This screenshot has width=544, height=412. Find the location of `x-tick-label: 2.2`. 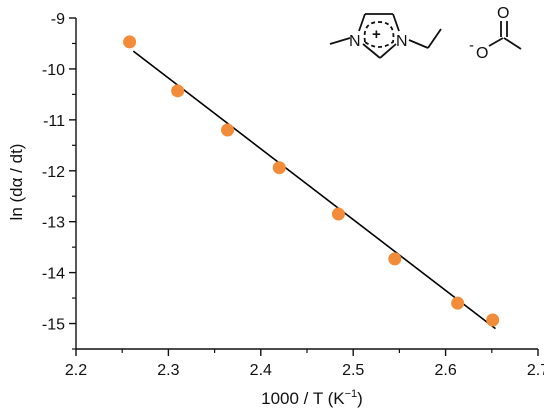

x-tick-label: 2.2 is located at coordinates (76, 370).